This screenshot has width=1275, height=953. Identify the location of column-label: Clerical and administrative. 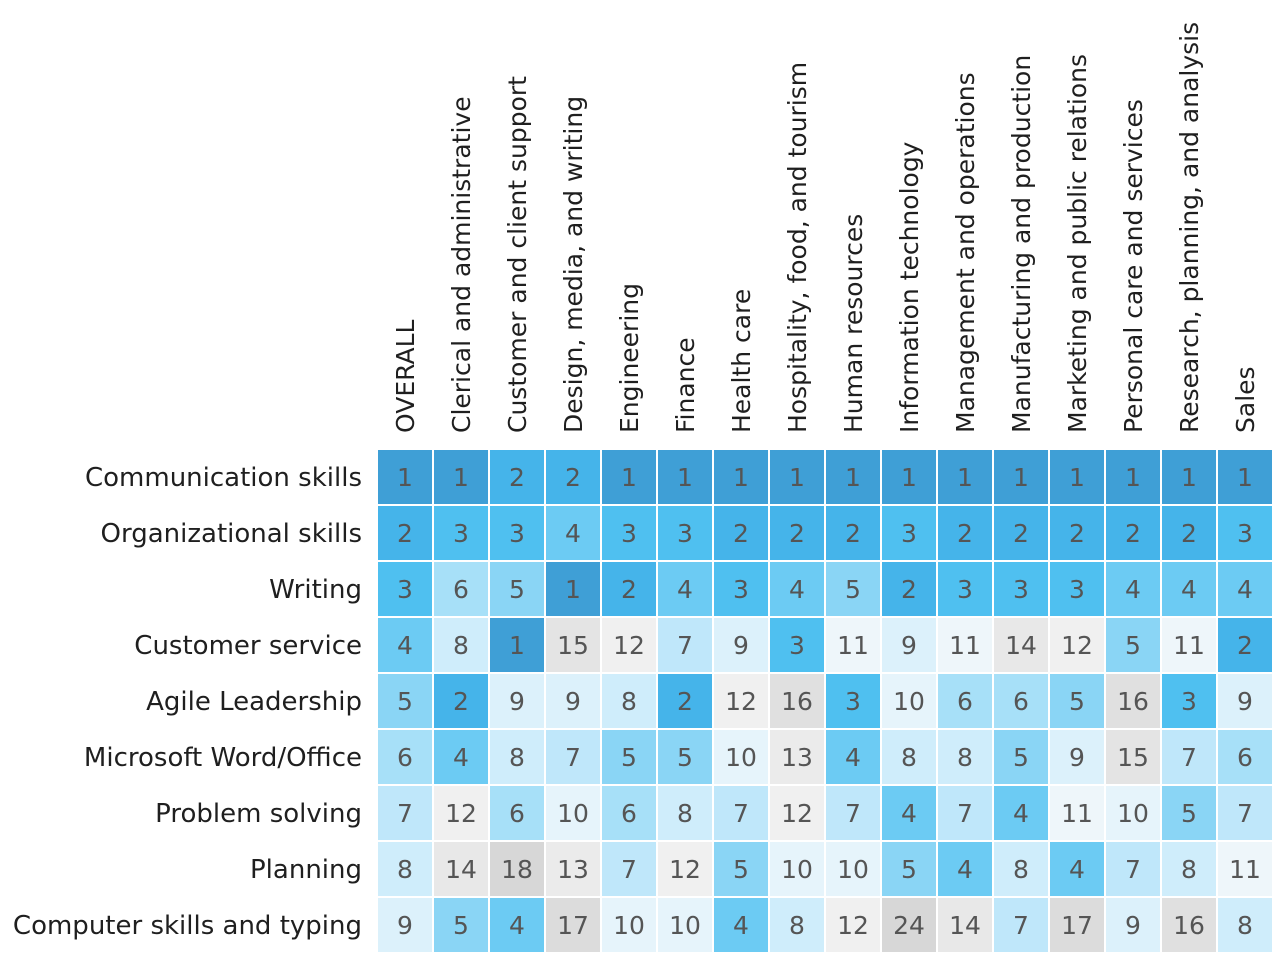
(461, 264).